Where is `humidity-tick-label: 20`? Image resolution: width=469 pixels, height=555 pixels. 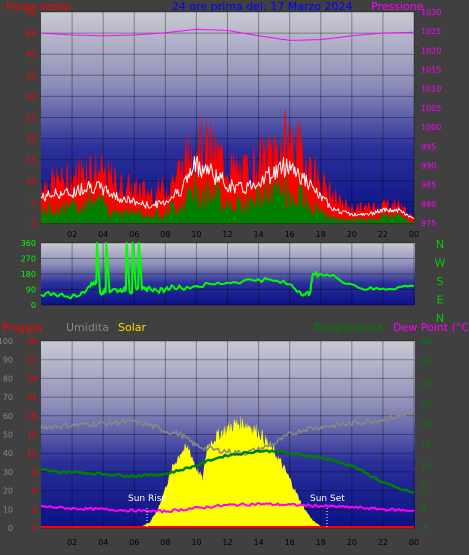
humidity-tick-label: 20 is located at coordinates (8, 491).